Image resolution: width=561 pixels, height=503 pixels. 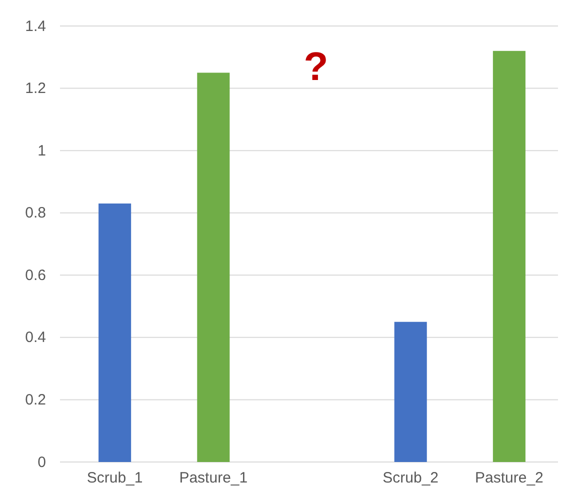 What do you see at coordinates (35, 213) in the screenshot?
I see `y-tick-label: 0.8` at bounding box center [35, 213].